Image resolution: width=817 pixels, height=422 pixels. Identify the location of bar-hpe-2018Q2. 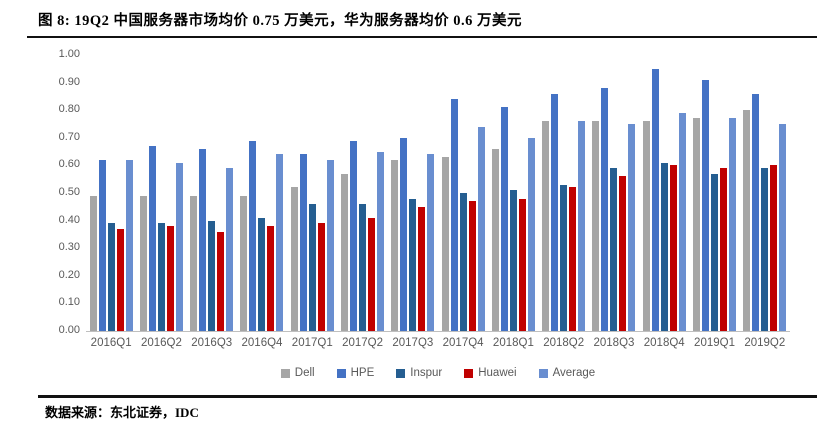
(555, 212).